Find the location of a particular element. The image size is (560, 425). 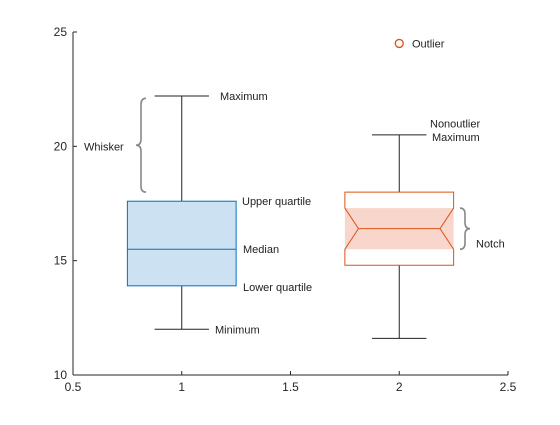

annotation-nonoutlier: Nonoutlier is located at coordinates (455, 124).